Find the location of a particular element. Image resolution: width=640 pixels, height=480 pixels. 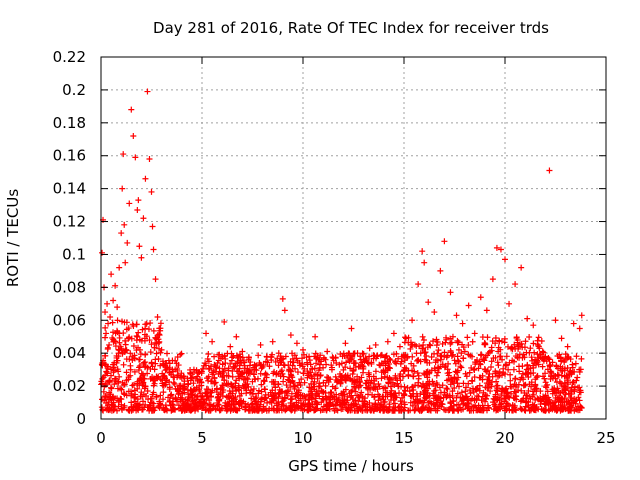

x-tick-label: 20 is located at coordinates (504, 438).